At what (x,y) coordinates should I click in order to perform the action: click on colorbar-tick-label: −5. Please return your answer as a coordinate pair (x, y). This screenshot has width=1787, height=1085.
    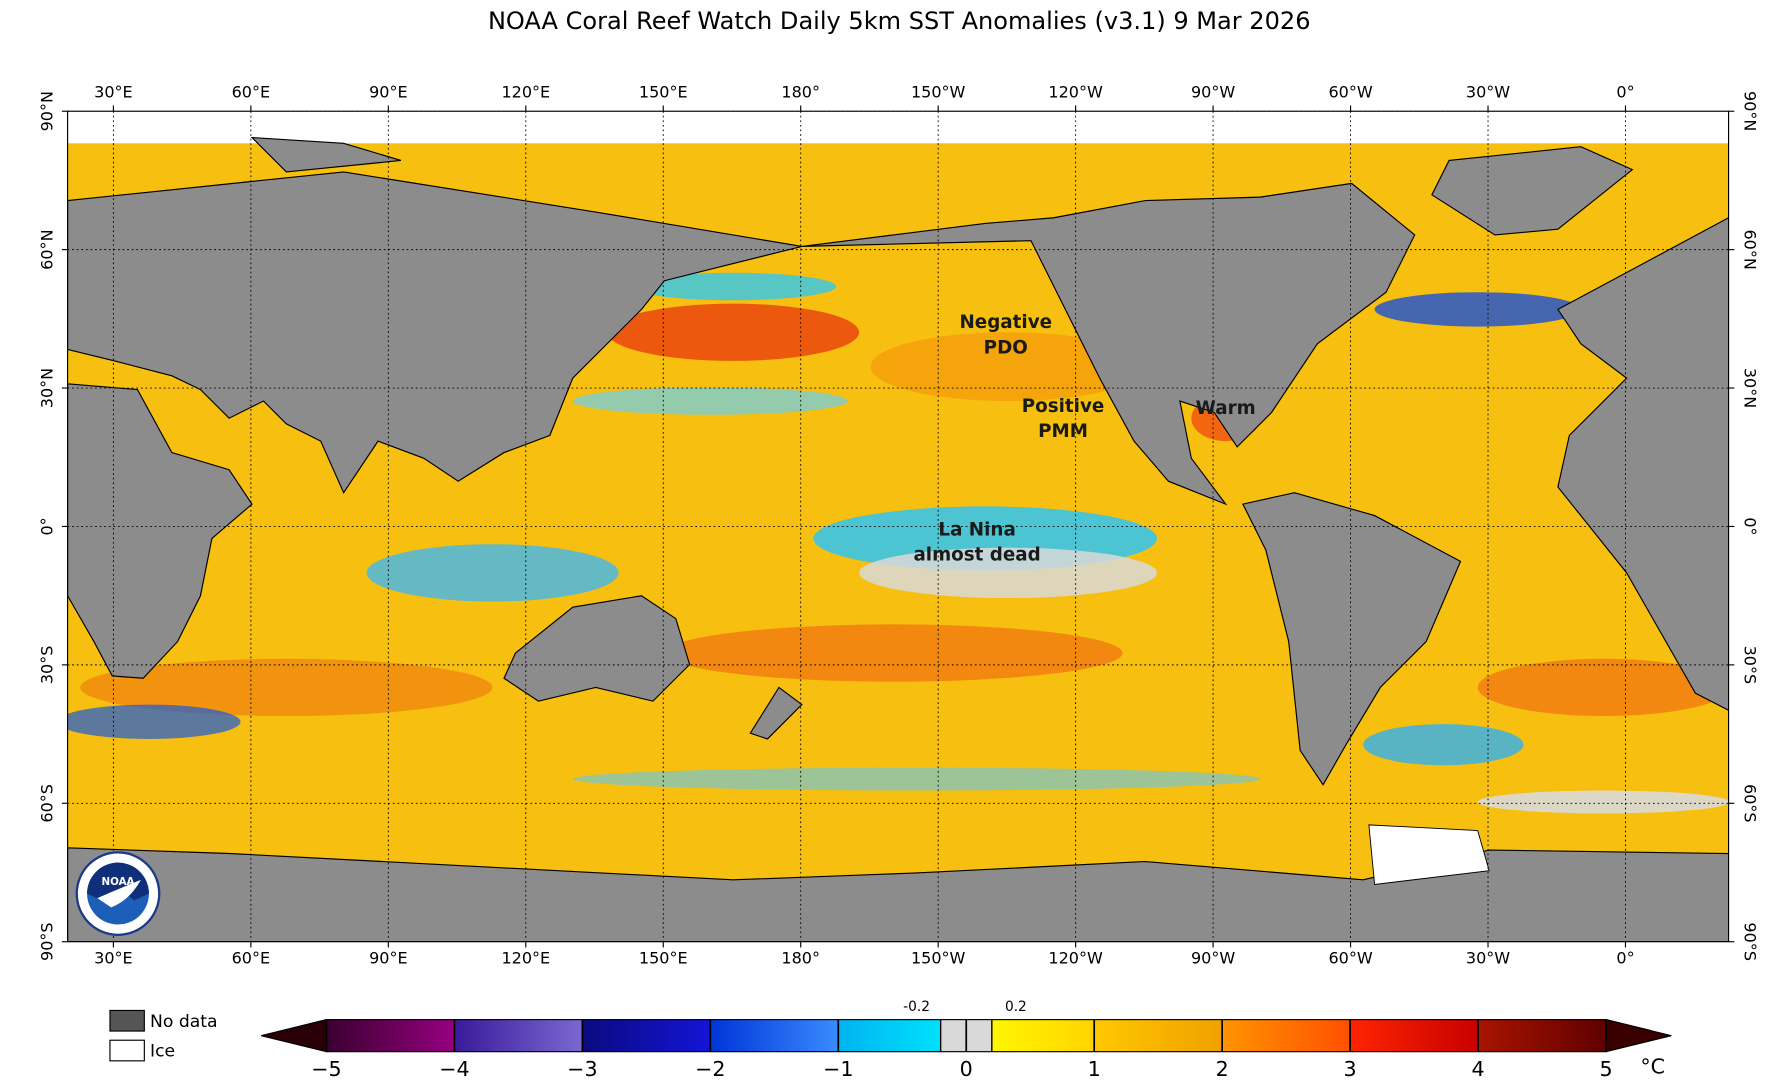
    Looking at the image, I should click on (326, 1069).